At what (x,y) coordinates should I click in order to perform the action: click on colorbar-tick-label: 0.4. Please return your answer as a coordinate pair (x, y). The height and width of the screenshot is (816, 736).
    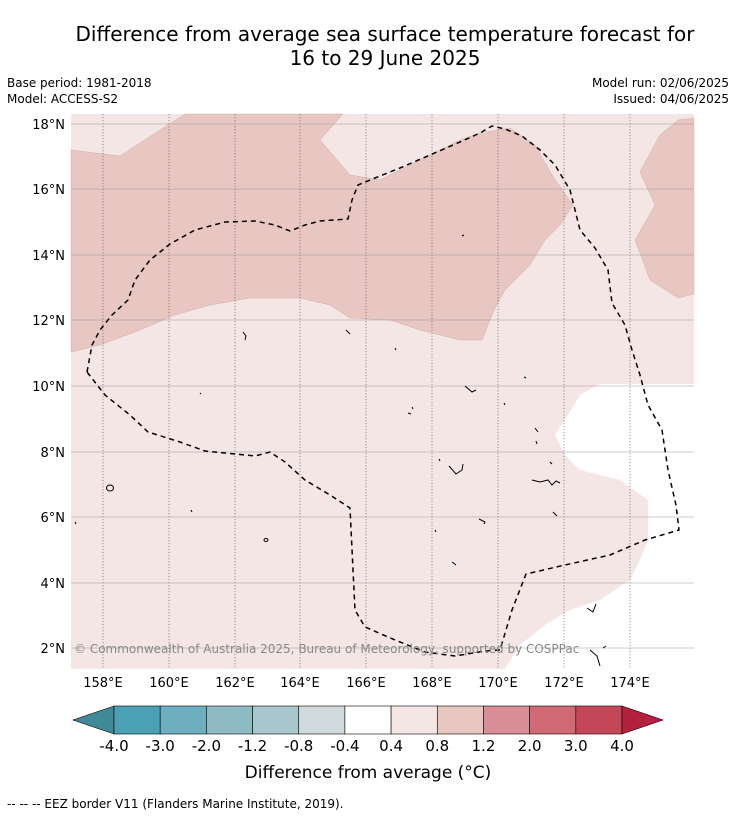
    Looking at the image, I should click on (391, 746).